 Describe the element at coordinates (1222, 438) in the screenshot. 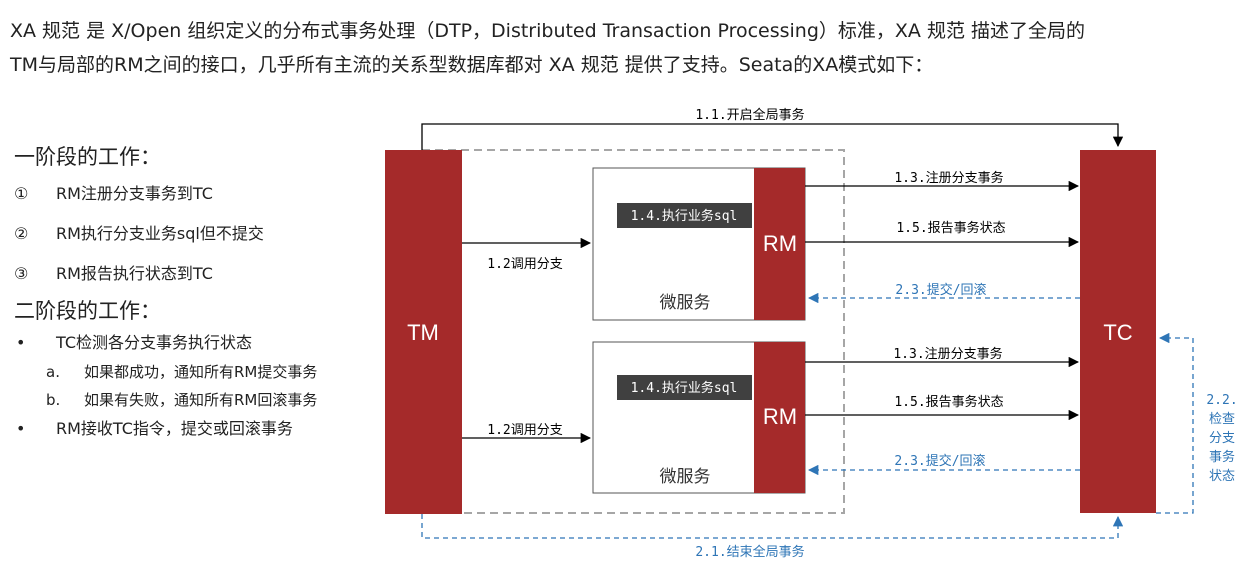

I see `check-status-line: 分支` at that location.